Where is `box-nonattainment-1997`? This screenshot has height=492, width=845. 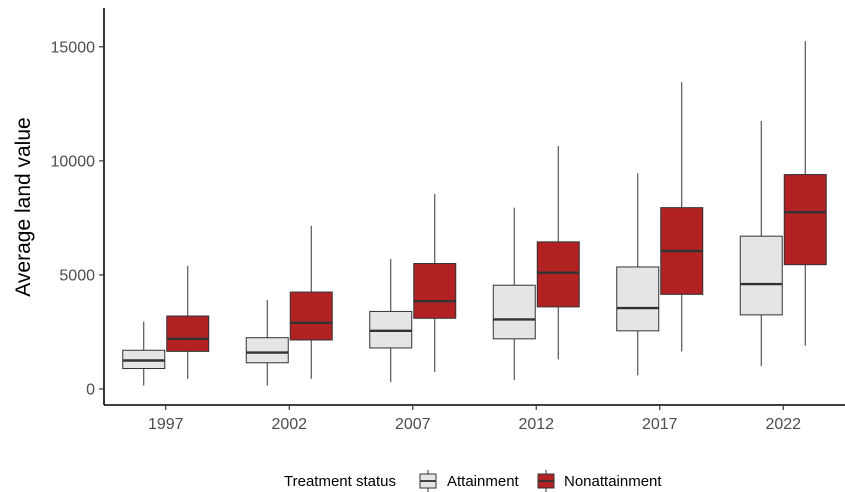
box-nonattainment-1997 is located at coordinates (188, 322).